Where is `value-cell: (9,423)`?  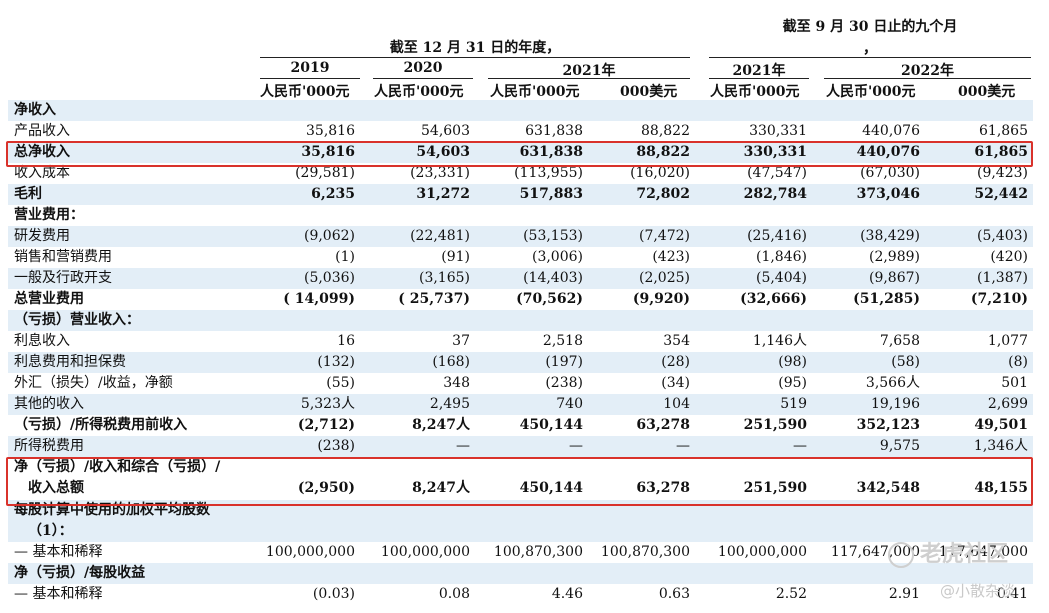
value-cell: (9,423) is located at coordinates (1002, 173).